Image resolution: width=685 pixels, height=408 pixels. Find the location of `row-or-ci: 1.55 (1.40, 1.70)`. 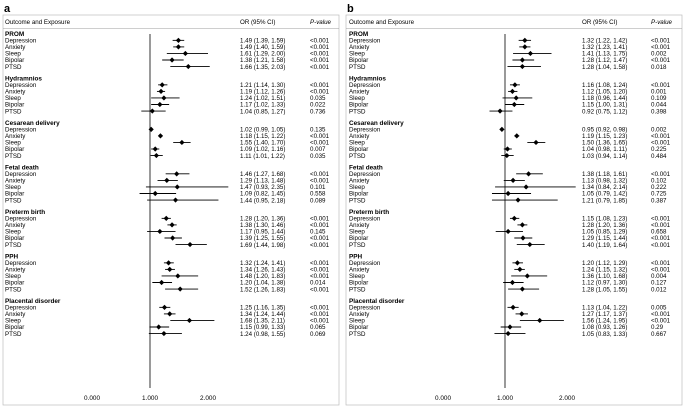

row-or-ci: 1.55 (1.40, 1.70) is located at coordinates (262, 143).